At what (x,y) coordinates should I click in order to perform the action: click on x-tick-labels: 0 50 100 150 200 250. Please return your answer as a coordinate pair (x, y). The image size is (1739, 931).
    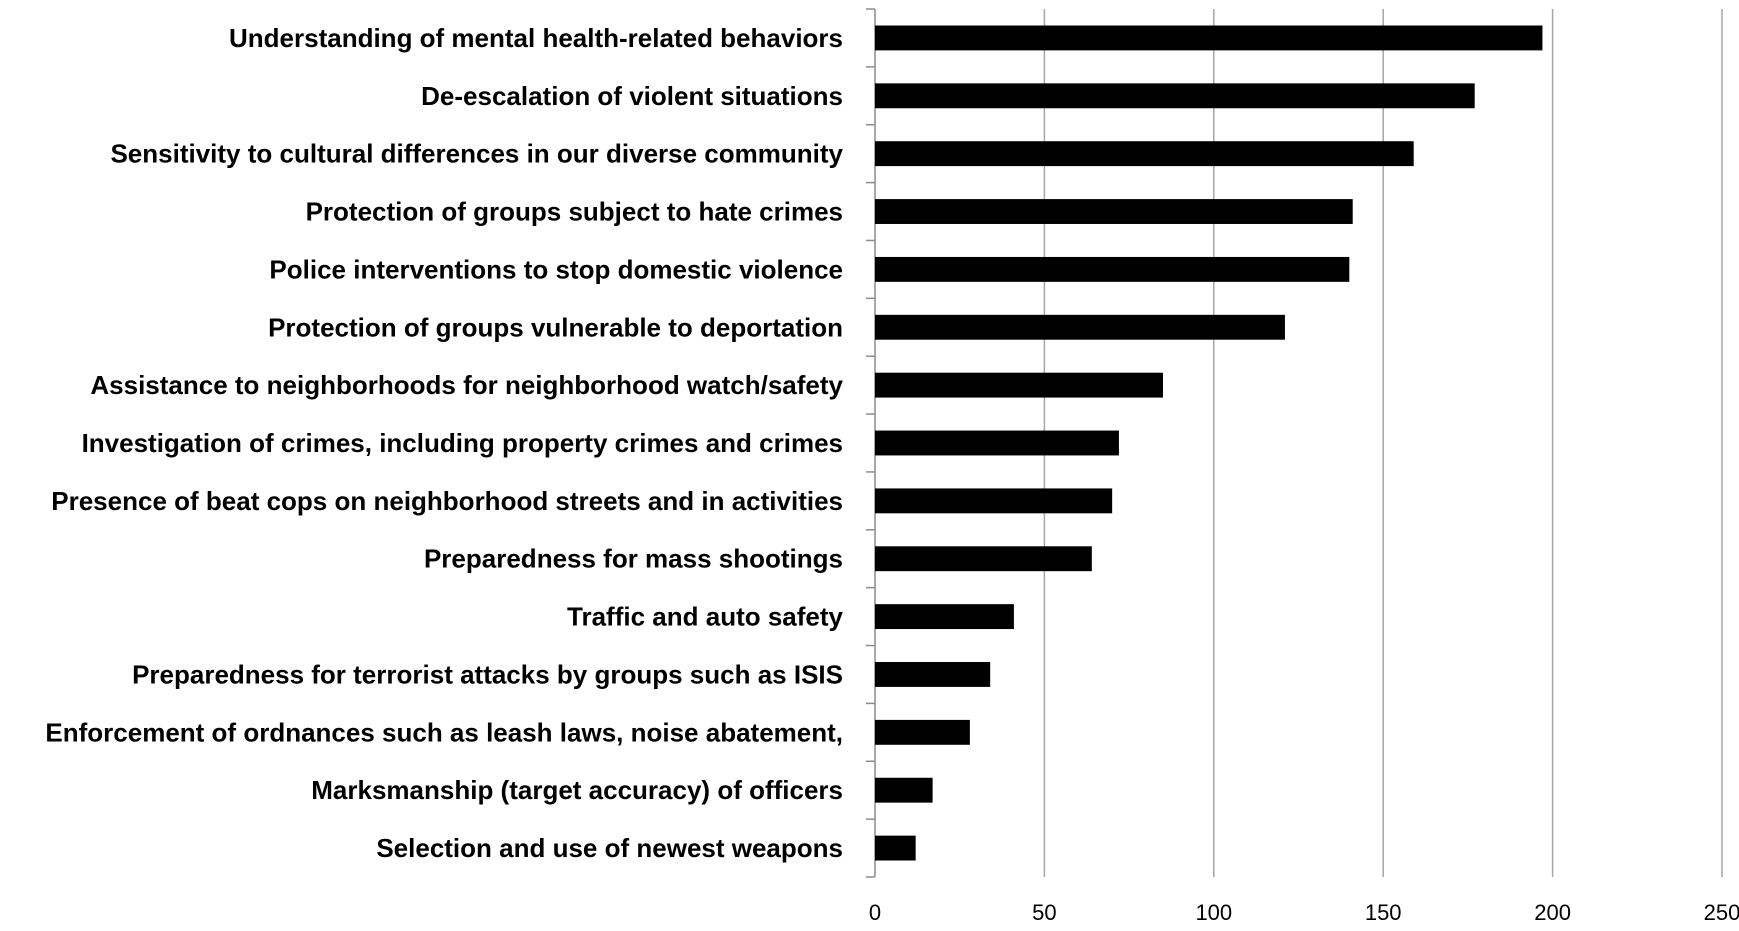
    Looking at the image, I should click on (1304, 912).